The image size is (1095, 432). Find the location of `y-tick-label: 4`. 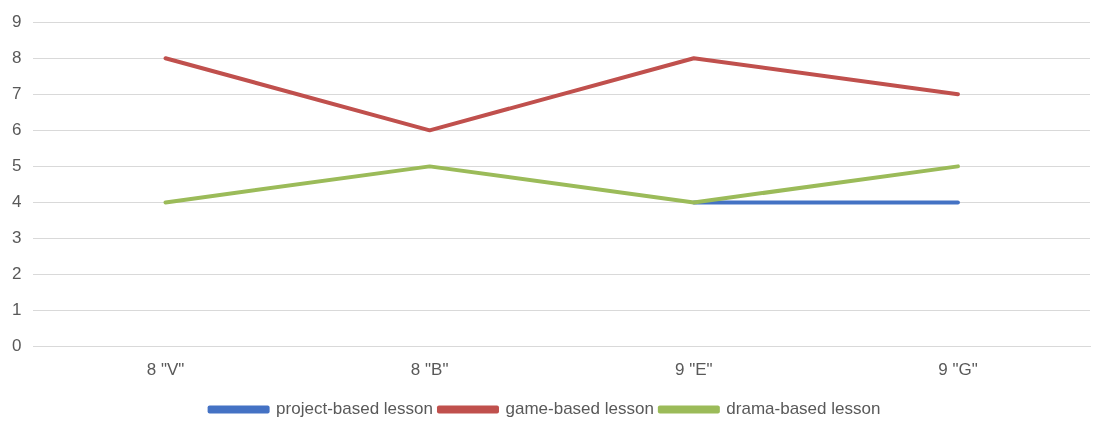

y-tick-label: 4 is located at coordinates (16, 202).